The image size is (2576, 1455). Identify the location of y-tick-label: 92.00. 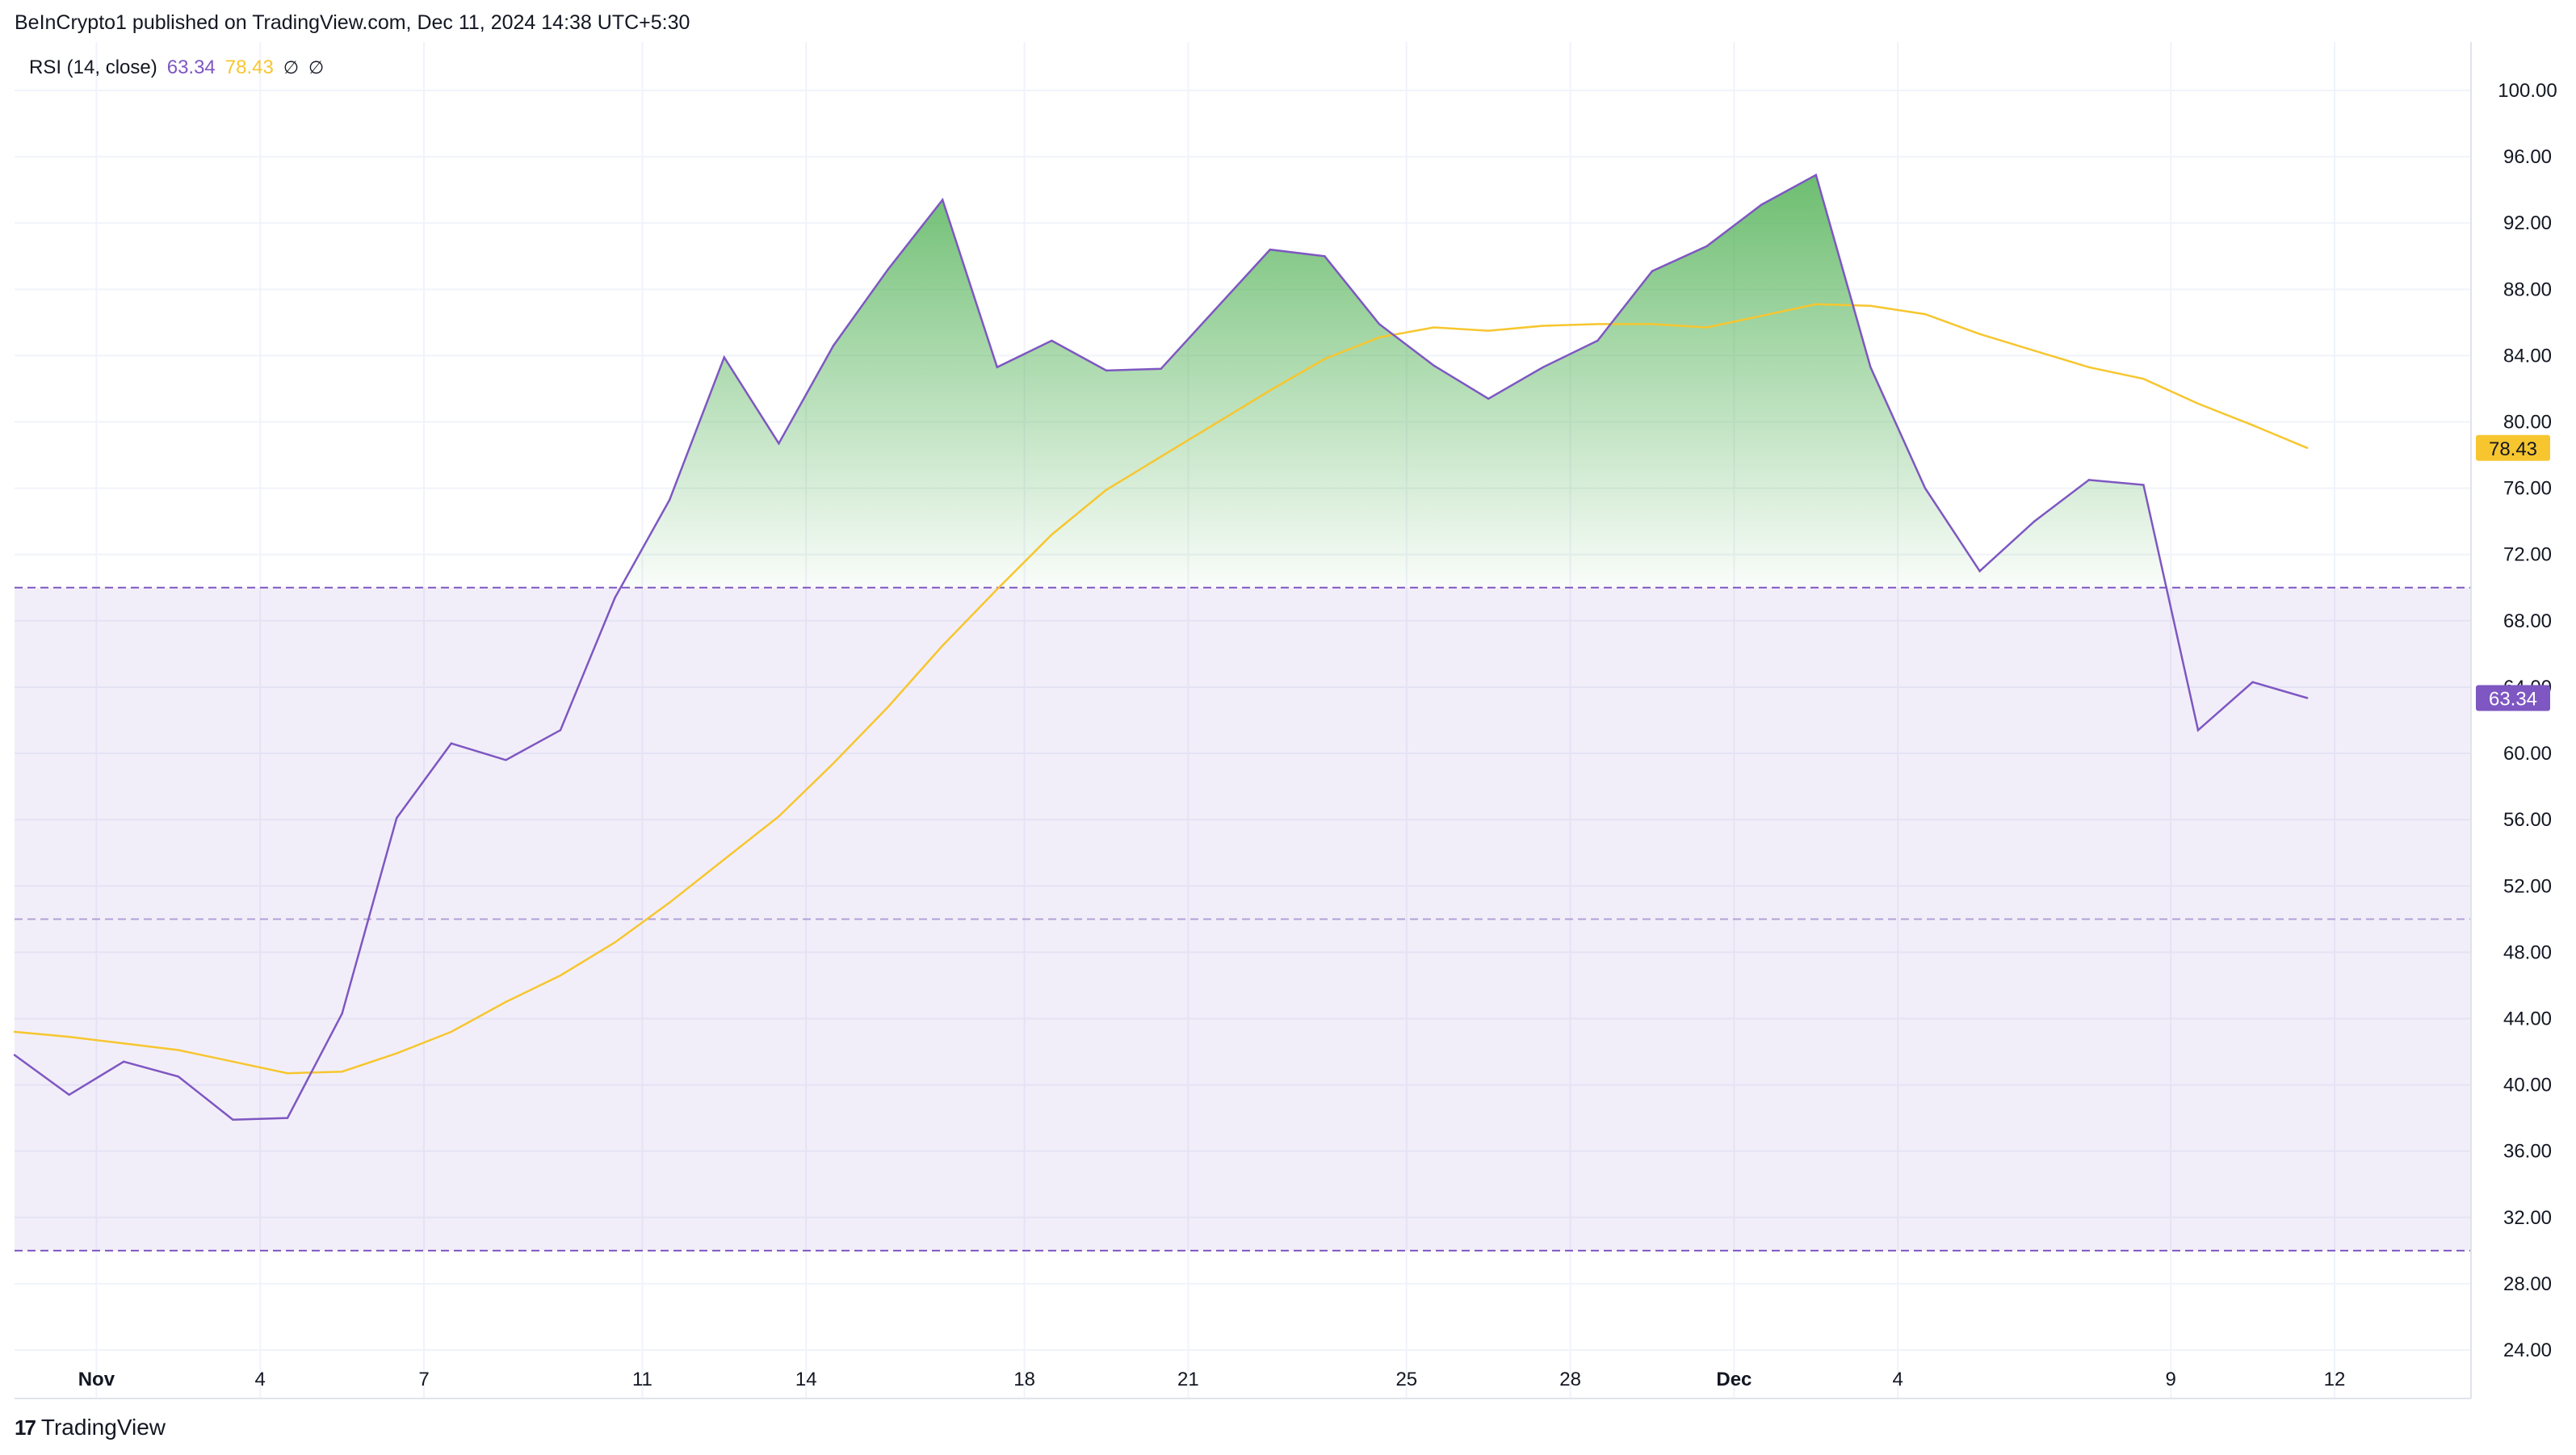
(2527, 223).